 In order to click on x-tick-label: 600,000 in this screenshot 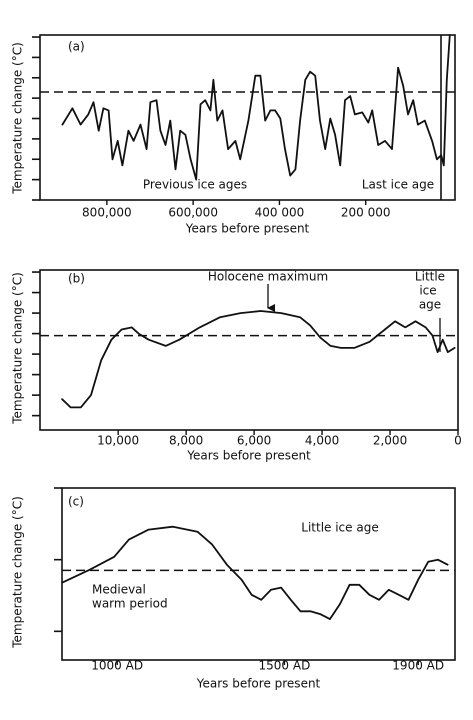, I will do `click(193, 213)`.